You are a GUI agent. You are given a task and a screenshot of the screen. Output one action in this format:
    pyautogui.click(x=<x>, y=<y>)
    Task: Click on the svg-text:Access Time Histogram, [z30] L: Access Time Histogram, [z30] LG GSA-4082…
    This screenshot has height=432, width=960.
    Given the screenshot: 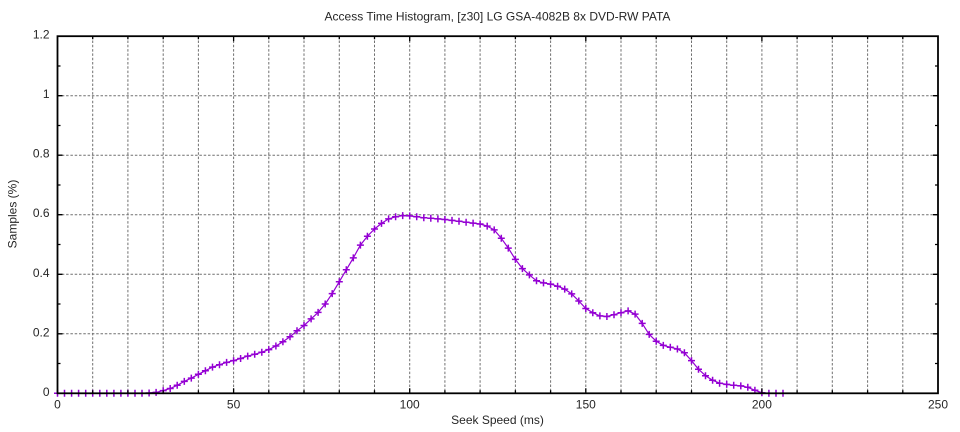 What is the action you would take?
    pyautogui.click(x=498, y=17)
    